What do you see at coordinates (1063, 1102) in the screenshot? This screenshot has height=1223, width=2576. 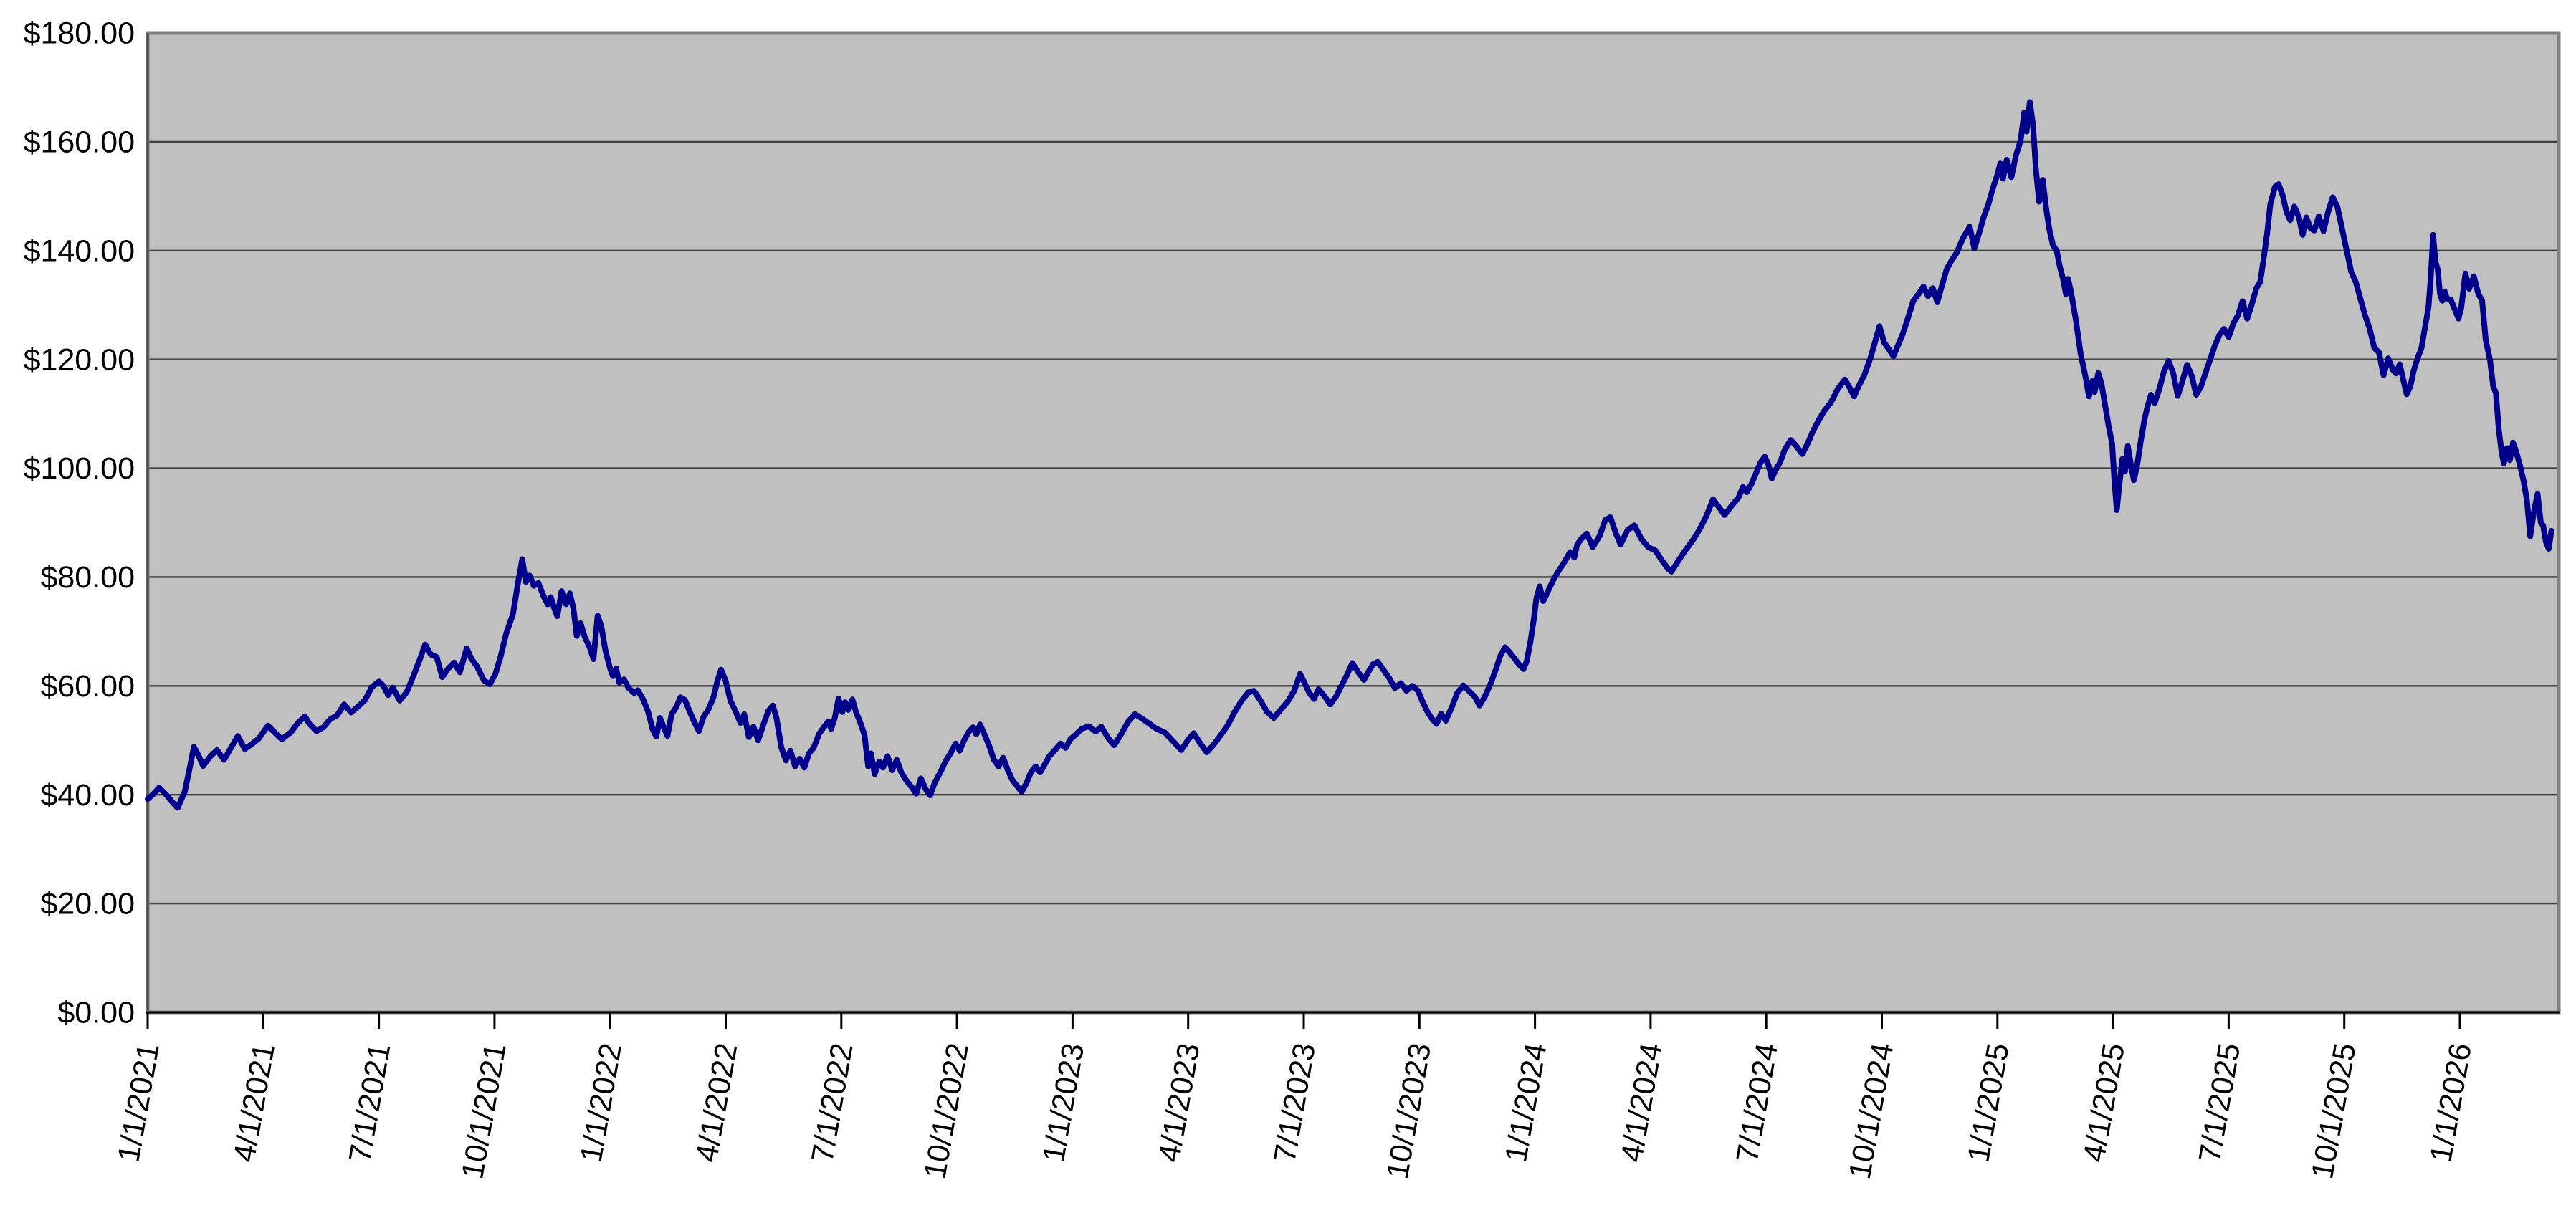 I see `x-axis-label: 1/1/2023` at bounding box center [1063, 1102].